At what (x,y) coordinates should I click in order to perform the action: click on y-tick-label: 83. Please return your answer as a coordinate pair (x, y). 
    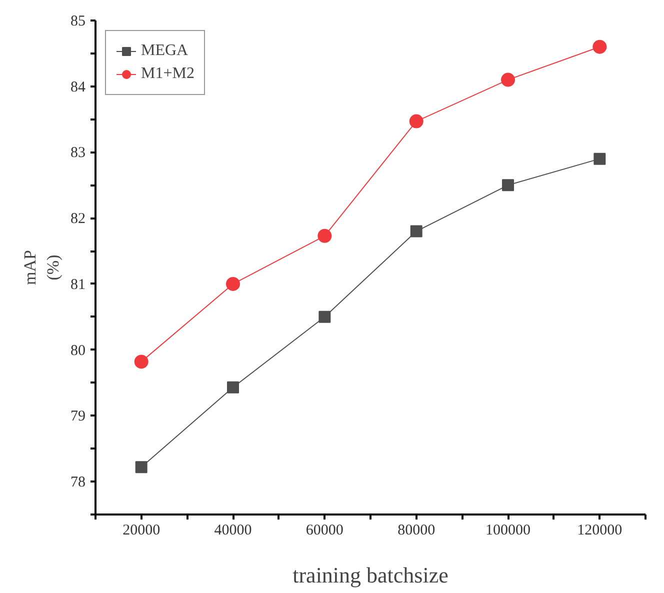
    Looking at the image, I should click on (78, 153).